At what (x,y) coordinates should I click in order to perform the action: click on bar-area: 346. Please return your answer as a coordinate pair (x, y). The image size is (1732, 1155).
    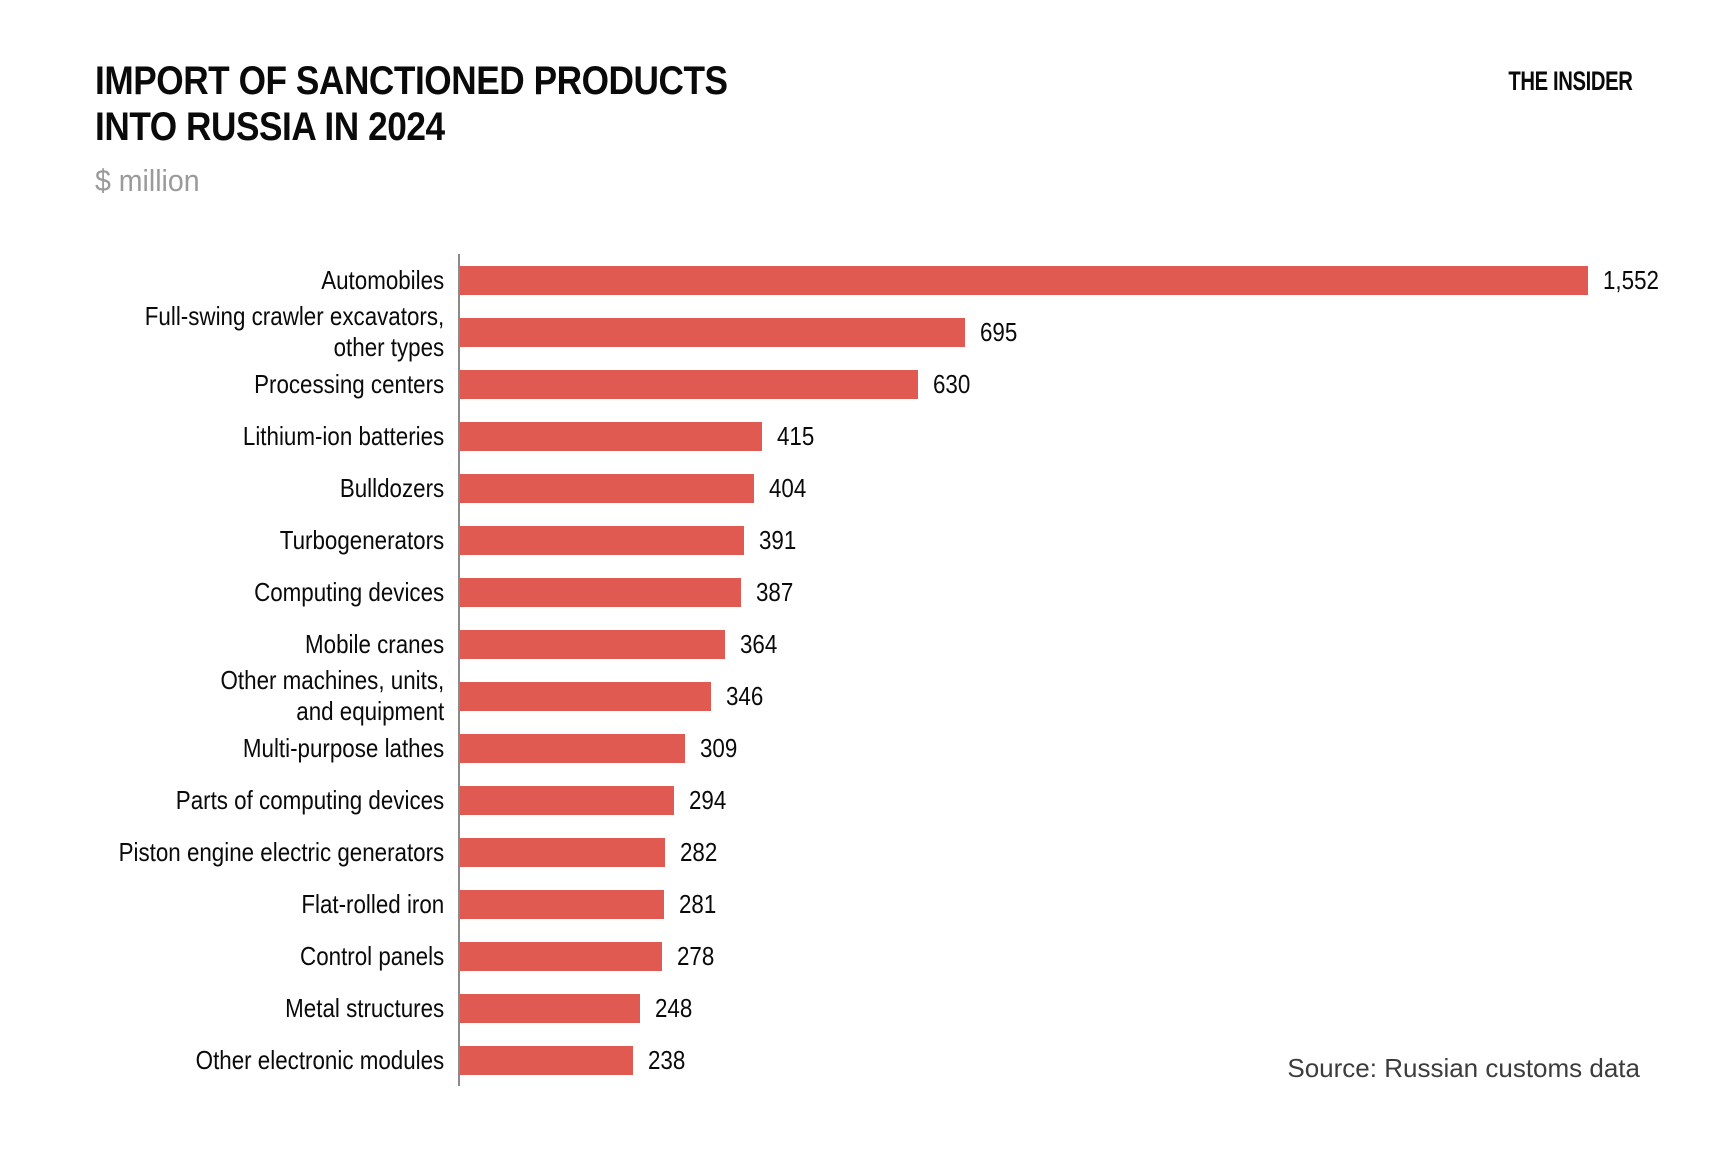
    Looking at the image, I should click on (1095, 696).